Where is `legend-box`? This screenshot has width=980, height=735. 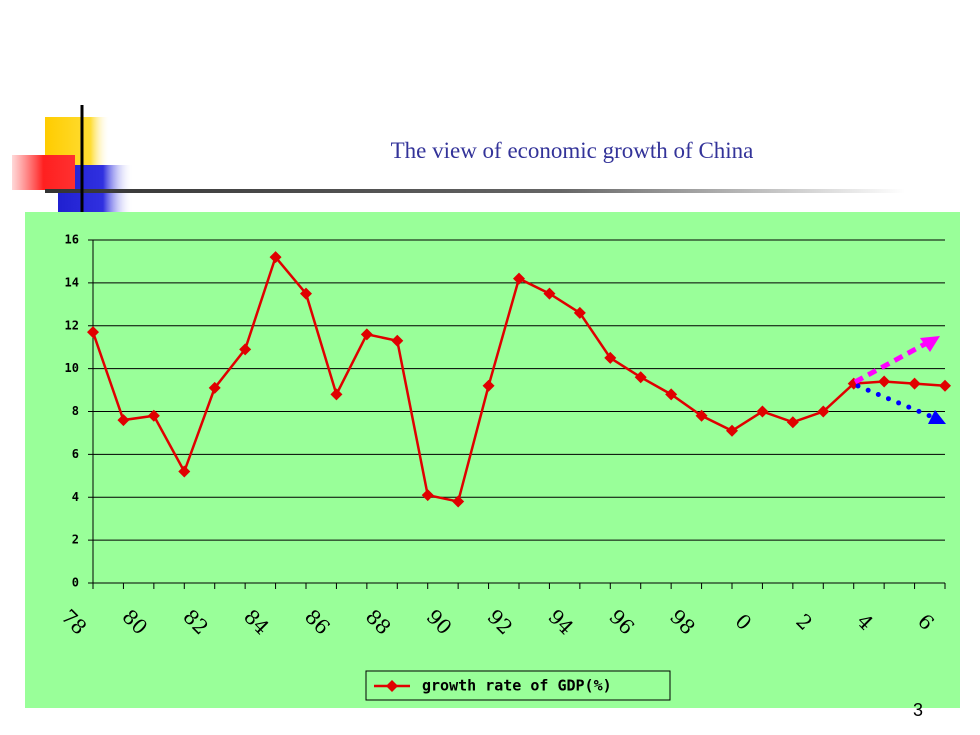 legend-box is located at coordinates (518, 685).